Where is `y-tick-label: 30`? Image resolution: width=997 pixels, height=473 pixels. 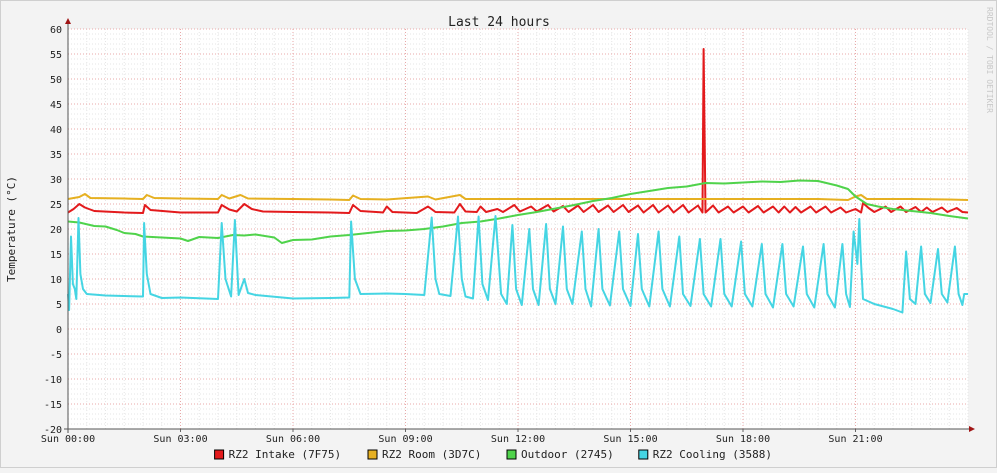
y-tick-label: 30 is located at coordinates (56, 180).